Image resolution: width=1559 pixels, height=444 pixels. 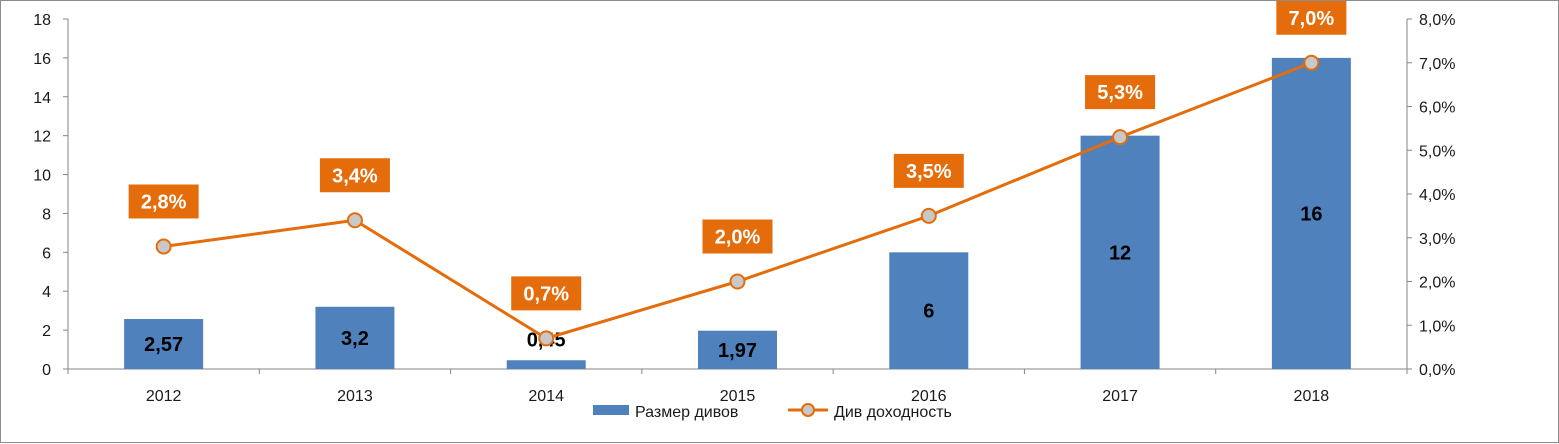 I want to click on y-right-tick-label: 0,0%, so click(x=1437, y=370).